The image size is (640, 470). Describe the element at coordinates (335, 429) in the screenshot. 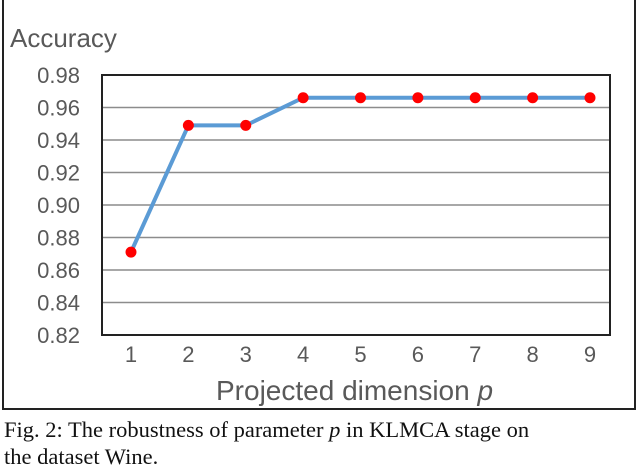

I see `caption-symbol: p` at that location.